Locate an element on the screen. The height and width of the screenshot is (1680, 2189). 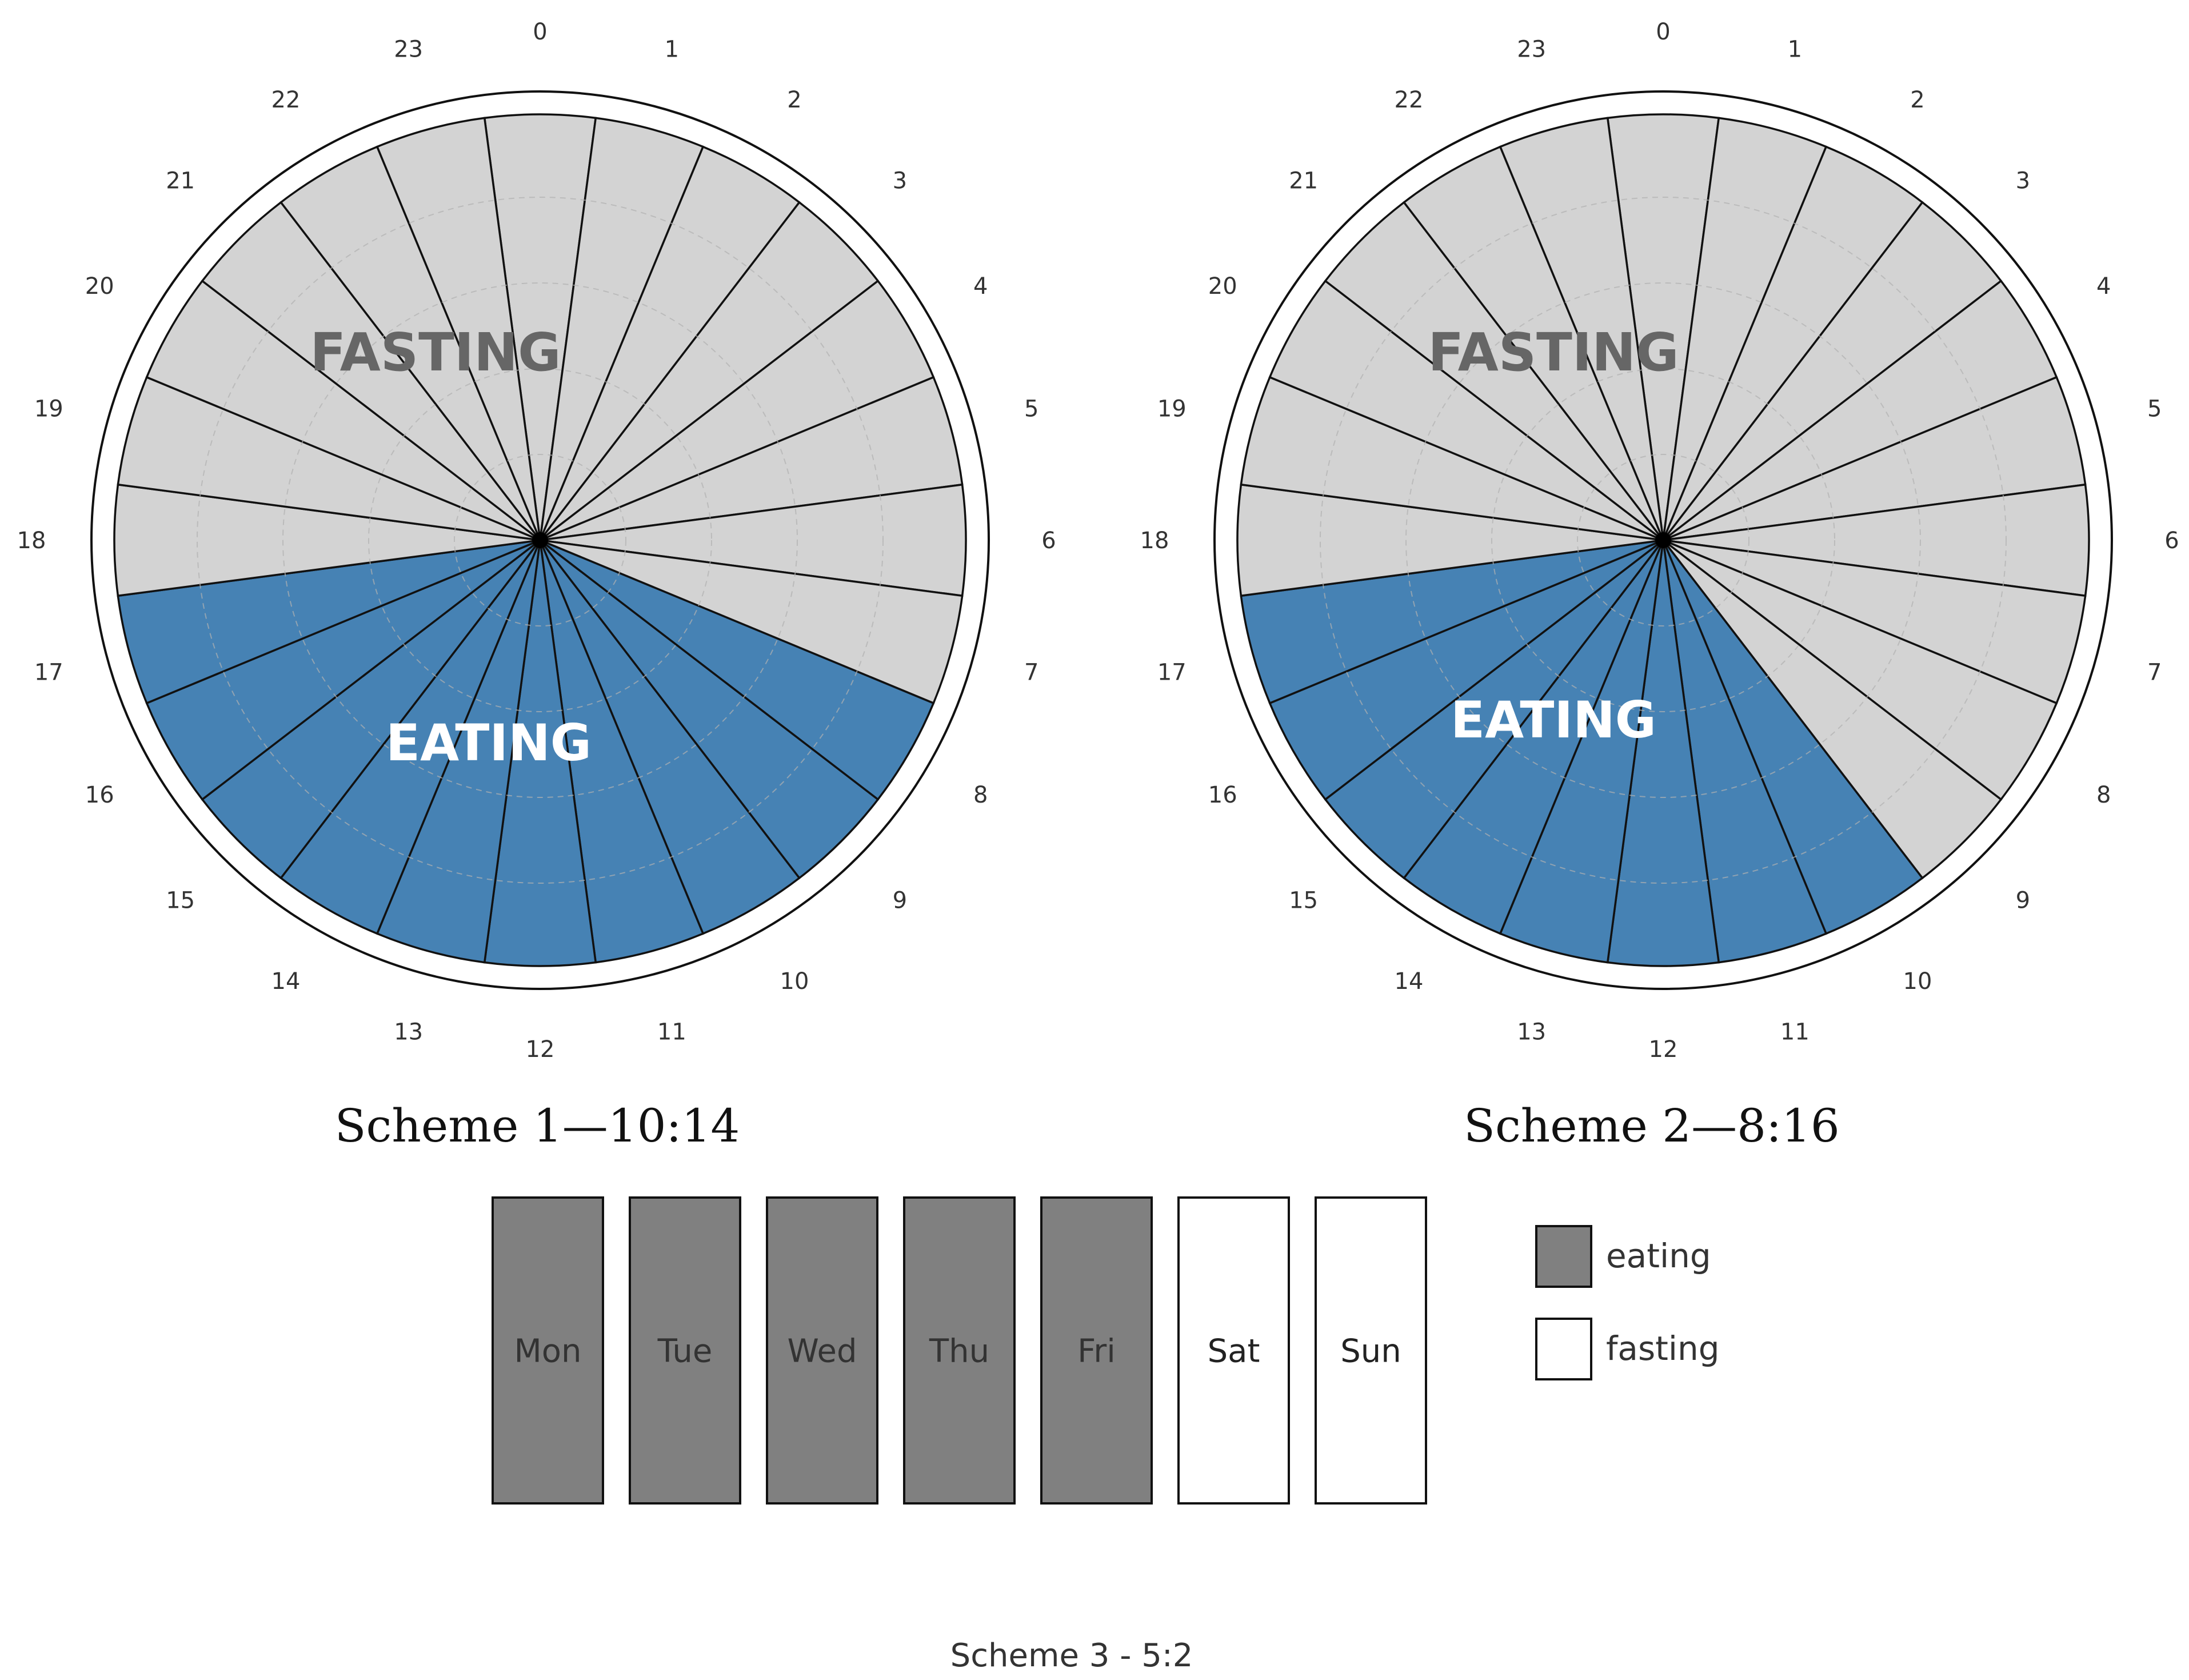
day-label-sat: Sat is located at coordinates (1234, 1351).